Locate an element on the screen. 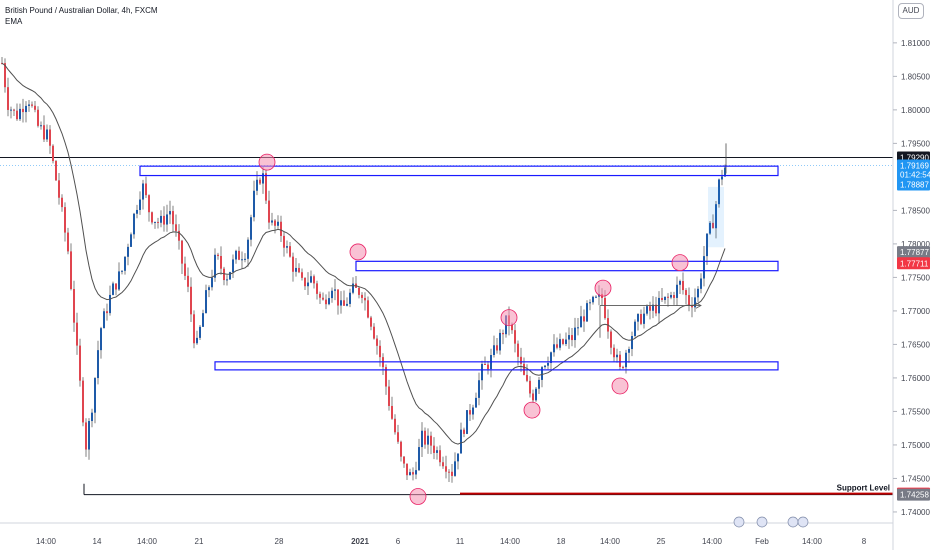 The image size is (932, 550). price-tag-label: 01:42:54 is located at coordinates (916, 175).